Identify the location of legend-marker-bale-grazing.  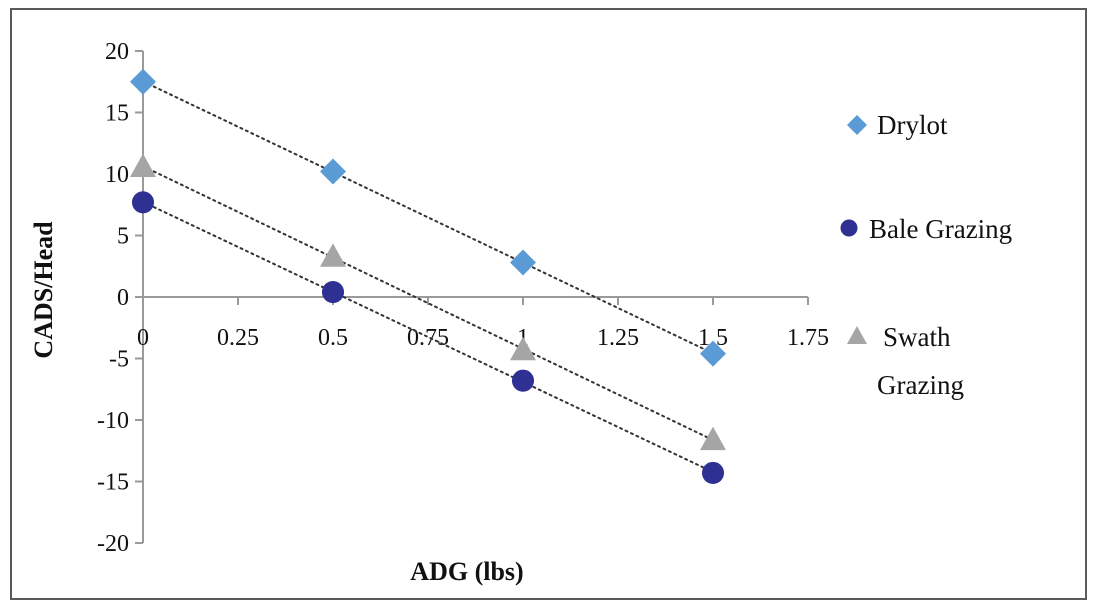
(849, 228).